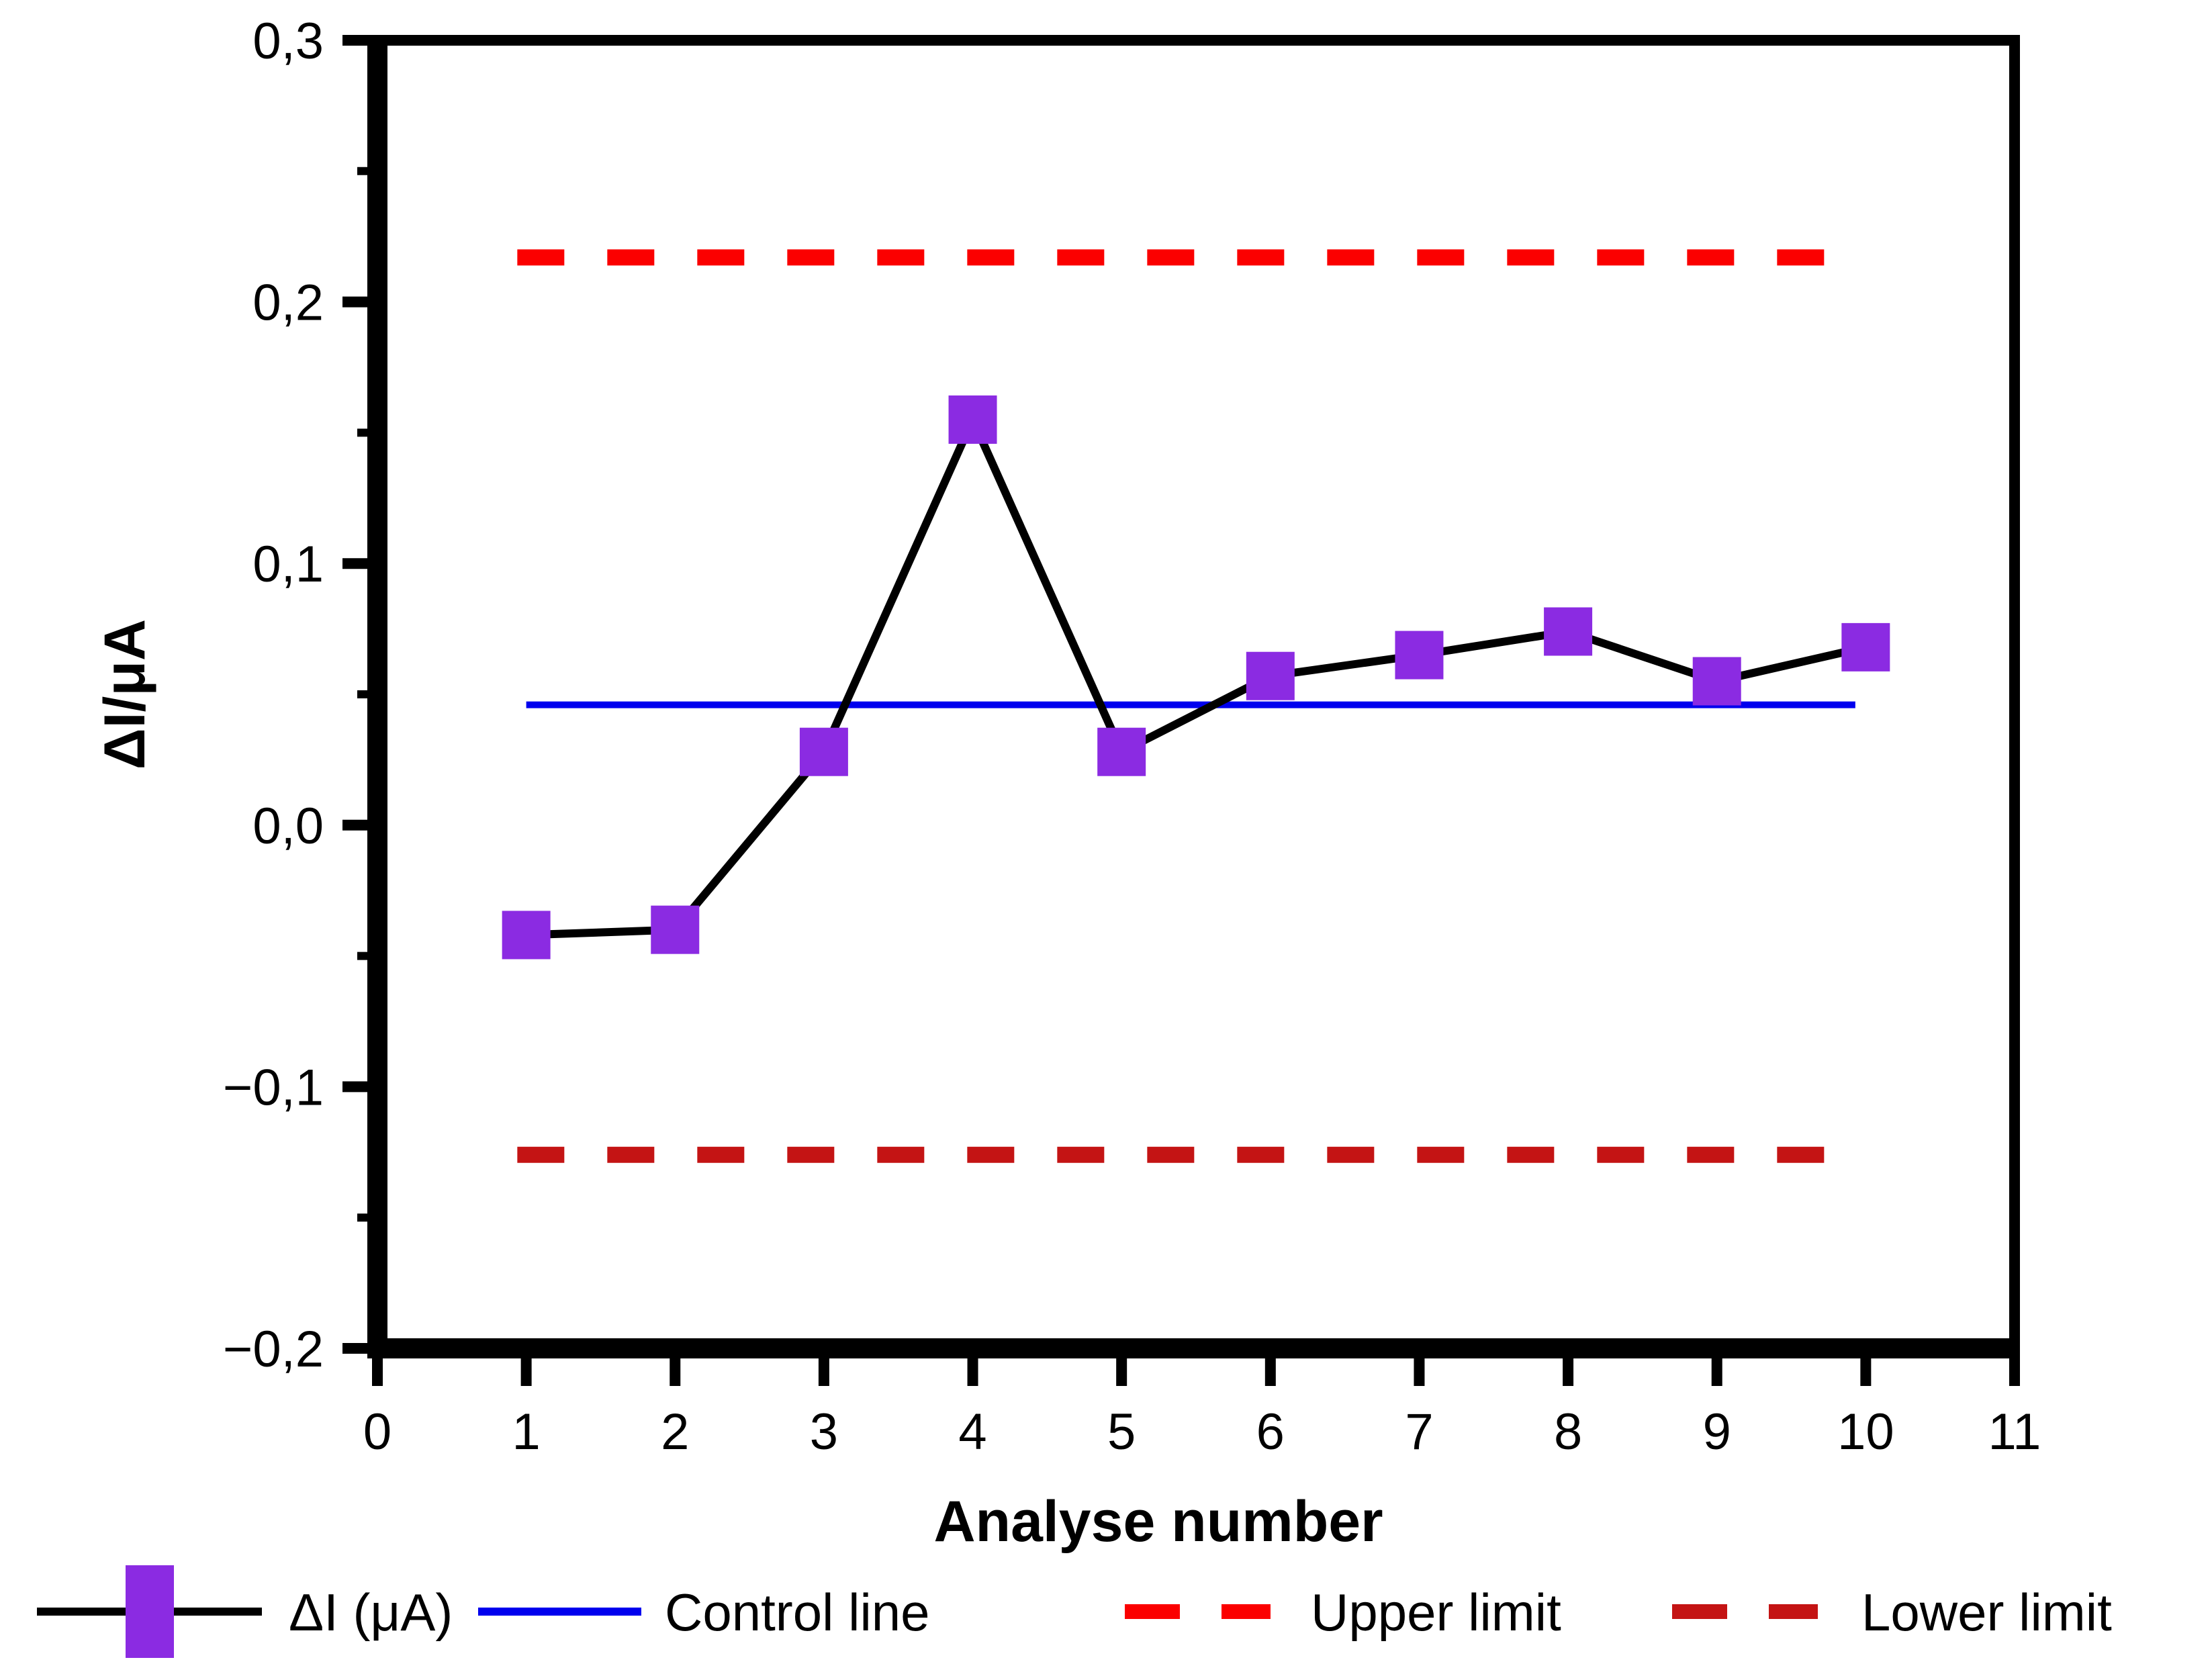  Describe the element at coordinates (150, 1611) in the screenshot. I see `legend-series-marker-sample` at that location.